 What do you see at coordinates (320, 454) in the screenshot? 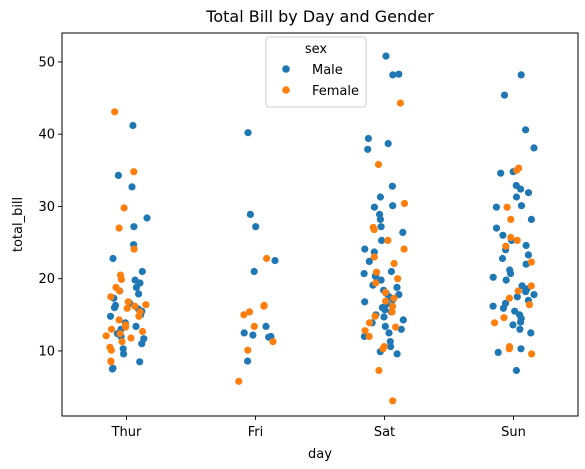
I see `x-axis-label: day` at bounding box center [320, 454].